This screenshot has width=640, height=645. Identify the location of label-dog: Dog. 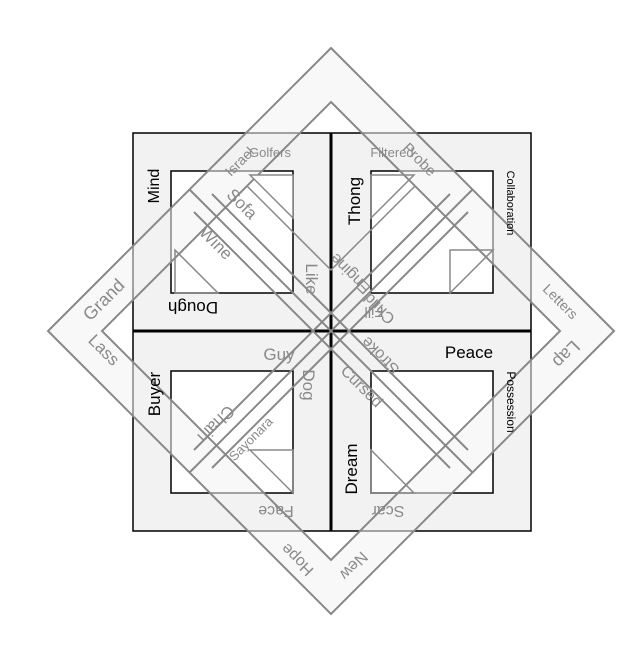
(308, 384).